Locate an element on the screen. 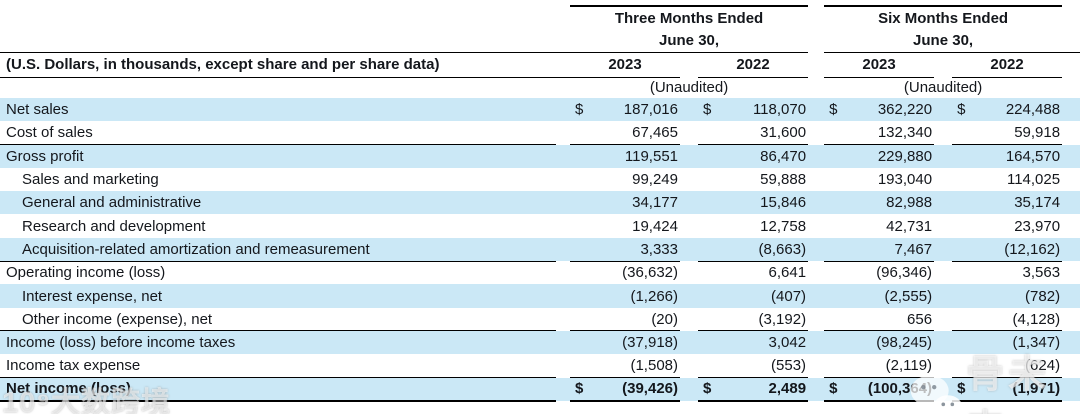 Image resolution: width=1080 pixels, height=414 pixels. cell-value: 362,220 is located at coordinates (891, 110).